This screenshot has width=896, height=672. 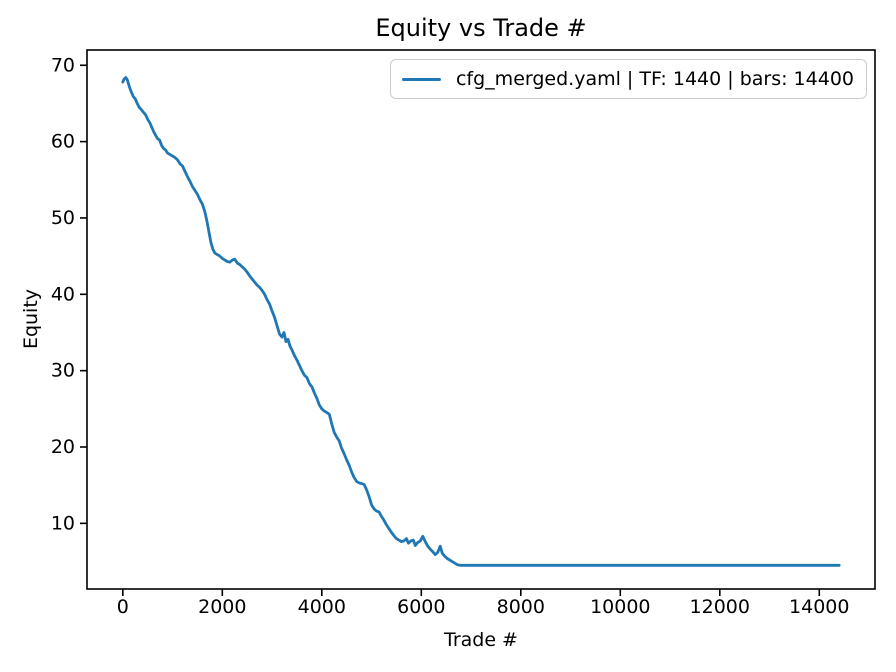 I want to click on x-tick-label: 6000, so click(x=421, y=607).